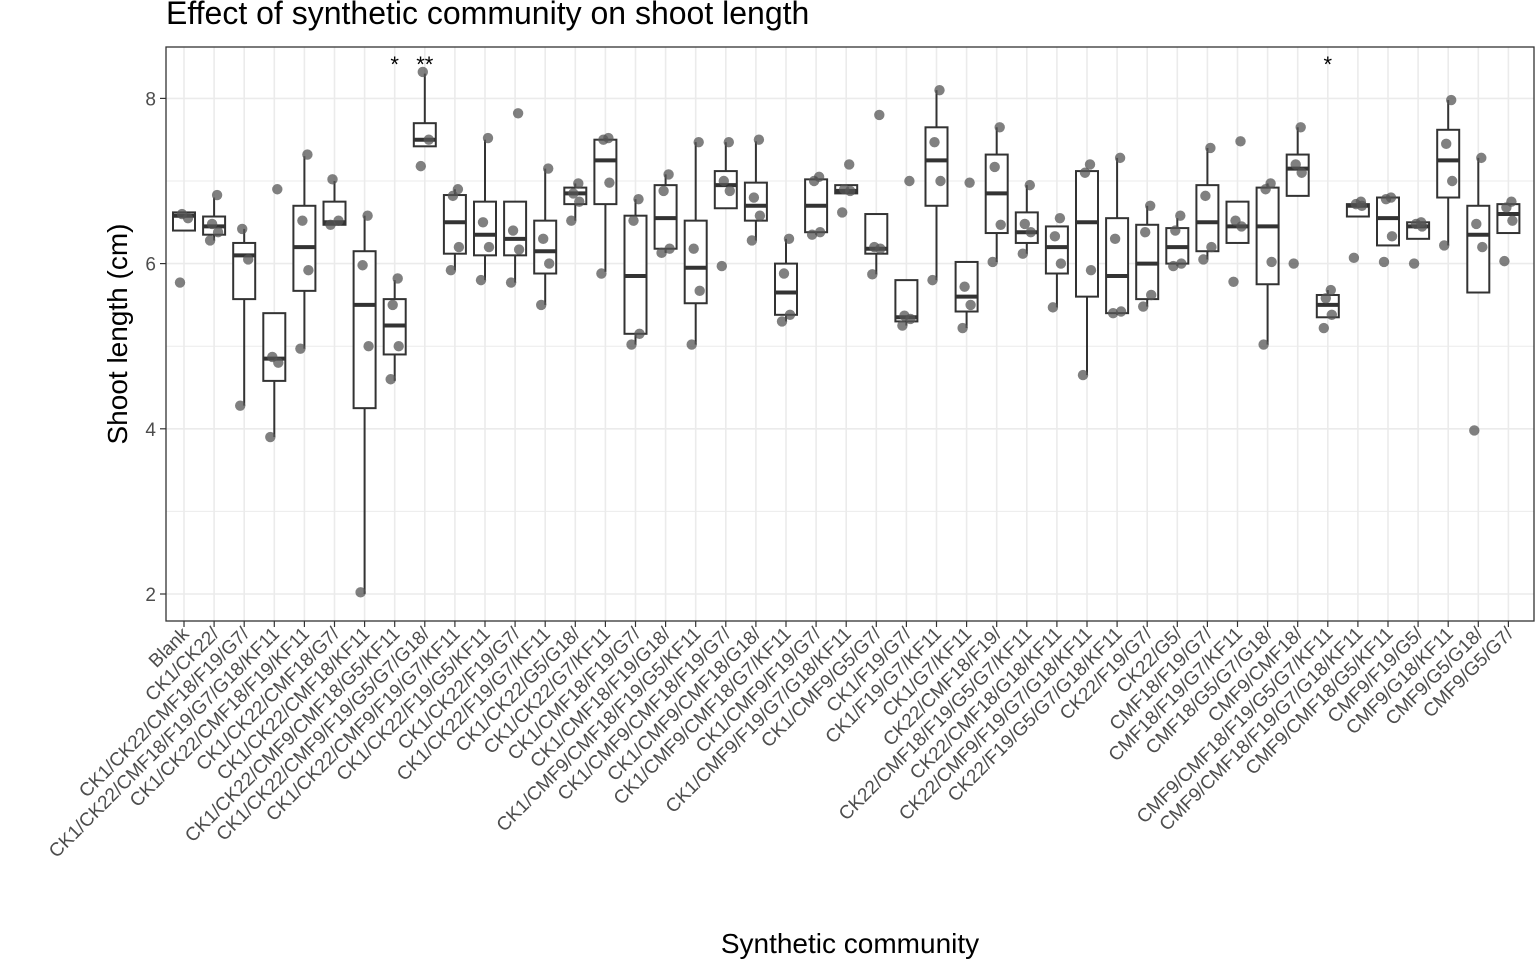  What do you see at coordinates (861, 64) in the screenshot?
I see `annotations: * ** *` at bounding box center [861, 64].